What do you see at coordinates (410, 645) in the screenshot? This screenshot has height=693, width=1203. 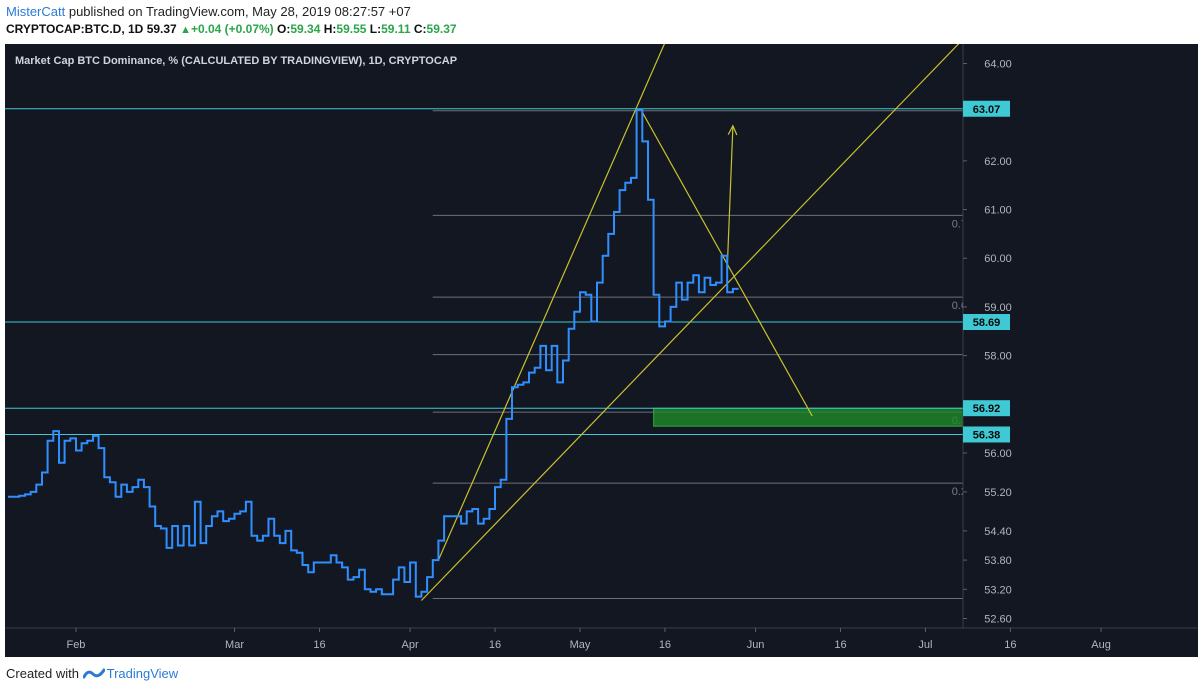 I see `time-tick-label: Apr` at bounding box center [410, 645].